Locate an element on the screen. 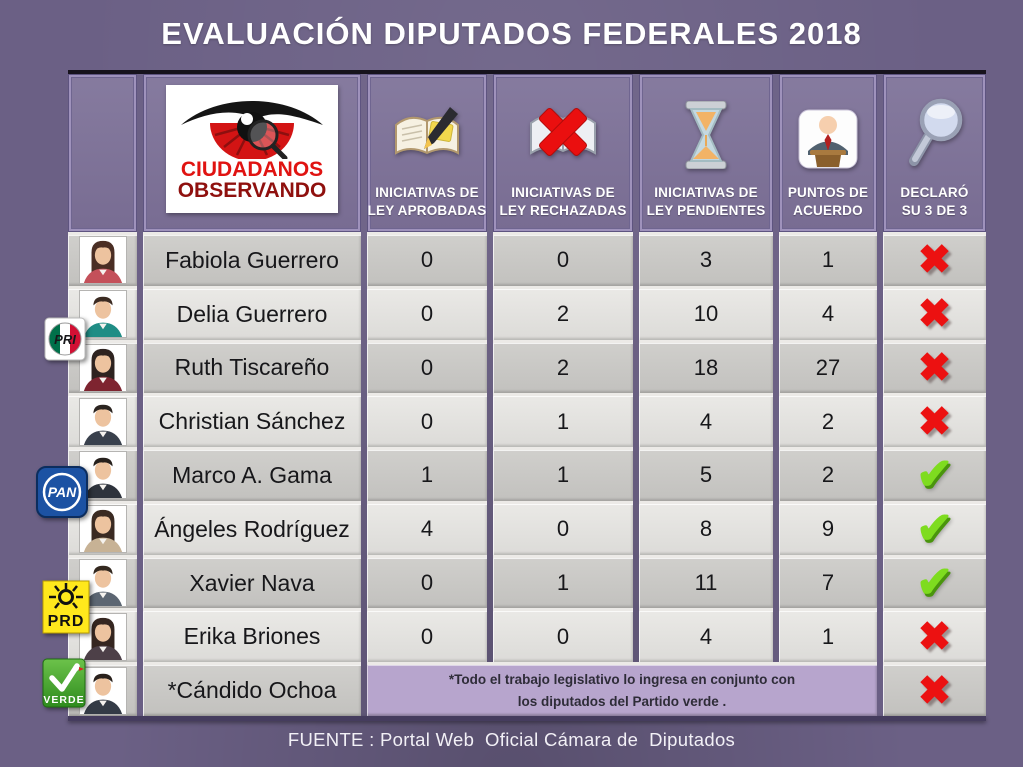 The image size is (1023, 767). value-cell-pendientes: 10 is located at coordinates (706, 312).